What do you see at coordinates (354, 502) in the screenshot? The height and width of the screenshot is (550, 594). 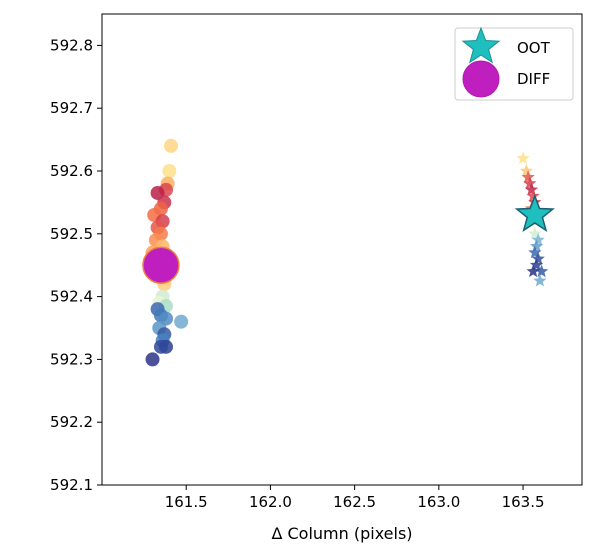 I see `x-tick-label: 162.5` at bounding box center [354, 502].